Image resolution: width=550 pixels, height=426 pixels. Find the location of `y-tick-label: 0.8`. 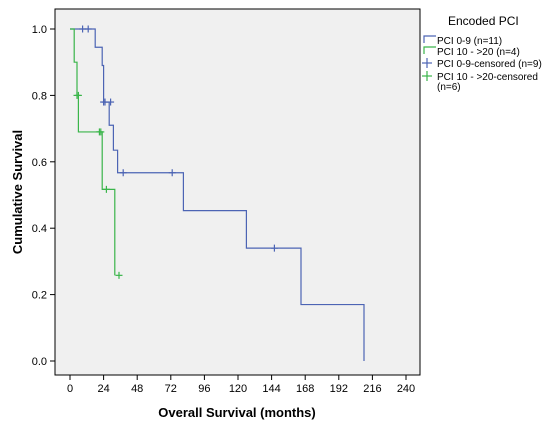

y-tick-label: 0.8 is located at coordinates (39, 96).